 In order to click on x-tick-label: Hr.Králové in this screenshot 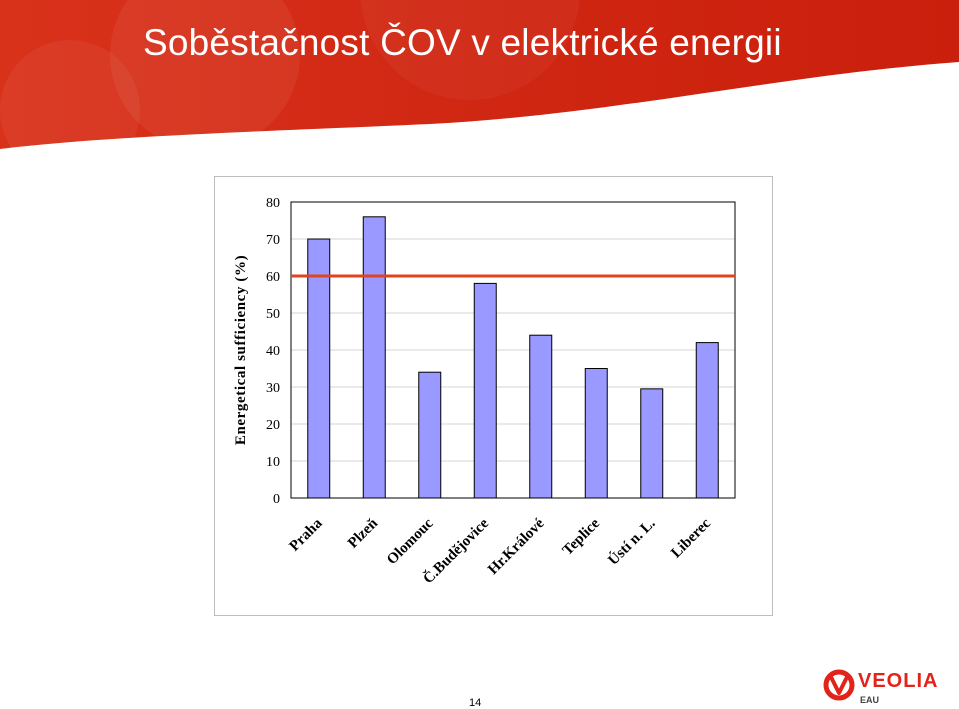, I will do `click(516, 546)`.